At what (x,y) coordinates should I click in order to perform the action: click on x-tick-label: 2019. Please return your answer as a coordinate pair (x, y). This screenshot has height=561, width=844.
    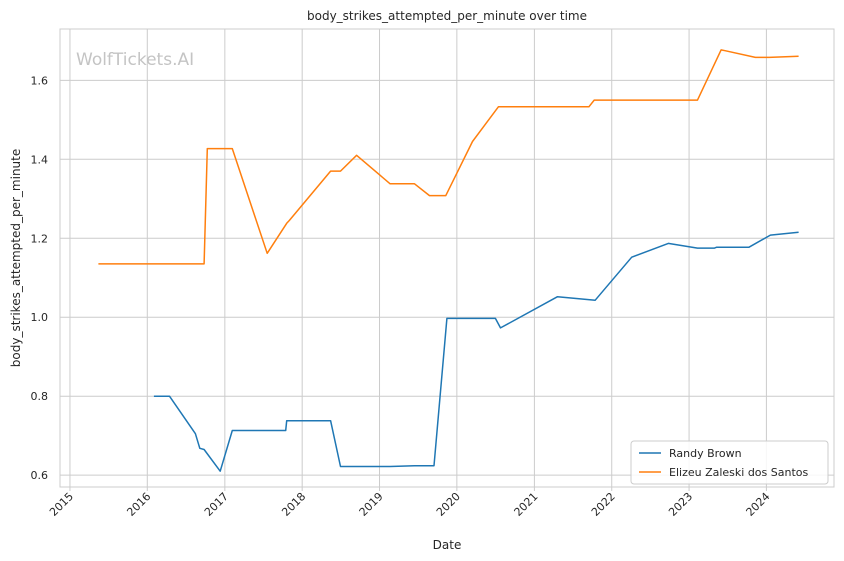
    Looking at the image, I should click on (371, 504).